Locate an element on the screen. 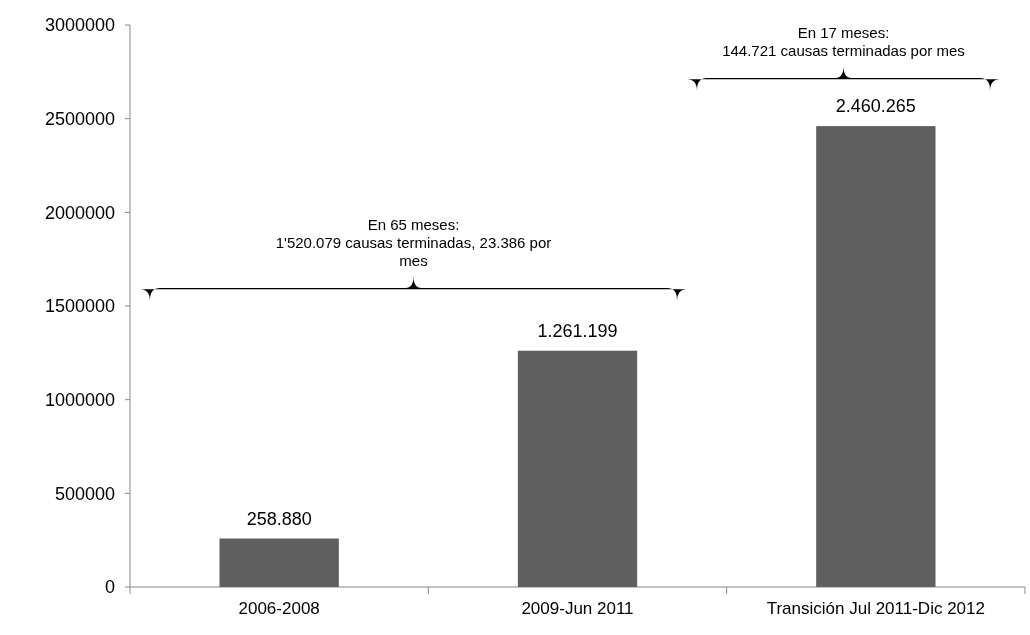 This screenshot has width=1030, height=635. annotation: En 65 meses: 1'520.079 causas terminadas, 23.386 por mes is located at coordinates (413, 242).